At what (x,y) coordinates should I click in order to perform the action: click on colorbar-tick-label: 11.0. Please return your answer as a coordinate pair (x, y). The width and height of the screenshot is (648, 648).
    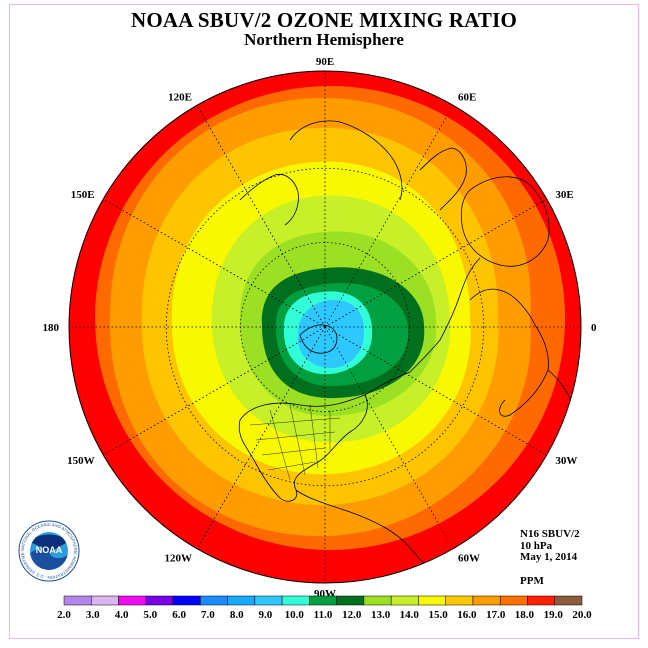
    Looking at the image, I should click on (323, 615).